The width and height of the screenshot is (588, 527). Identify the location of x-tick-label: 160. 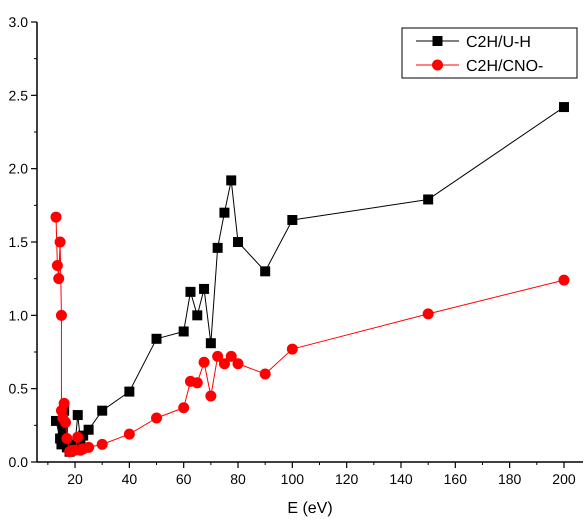
(456, 479).